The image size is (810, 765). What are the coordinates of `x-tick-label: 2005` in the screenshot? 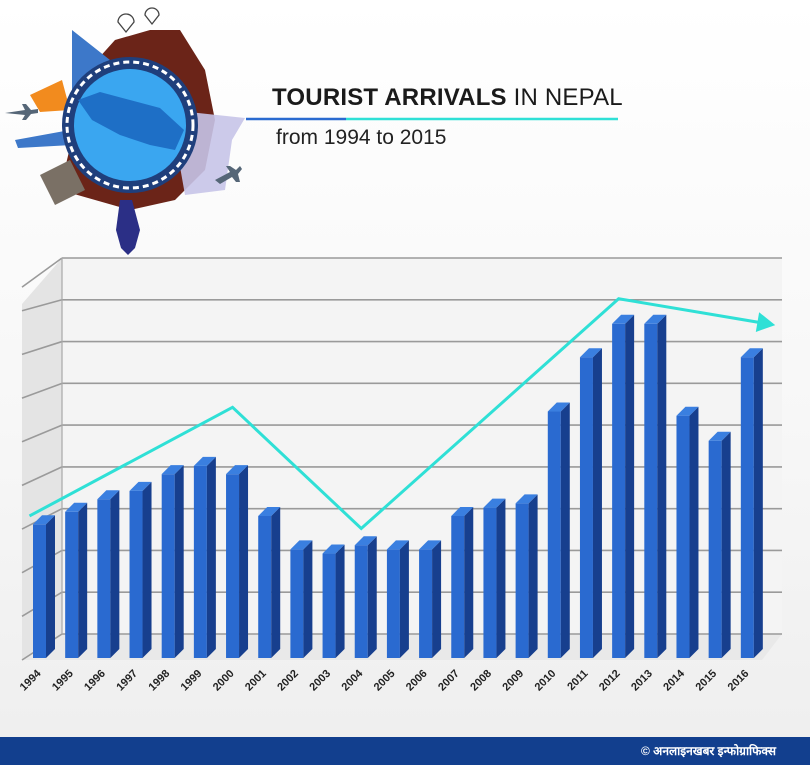 It's located at (385, 681).